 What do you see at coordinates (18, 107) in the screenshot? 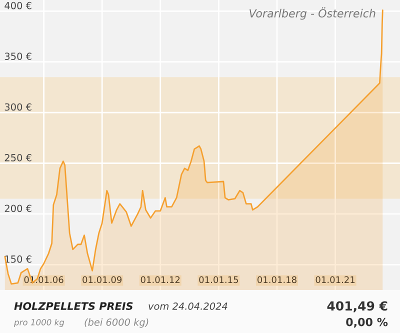
I see `y-tick-label: 300 €` at bounding box center [18, 107].